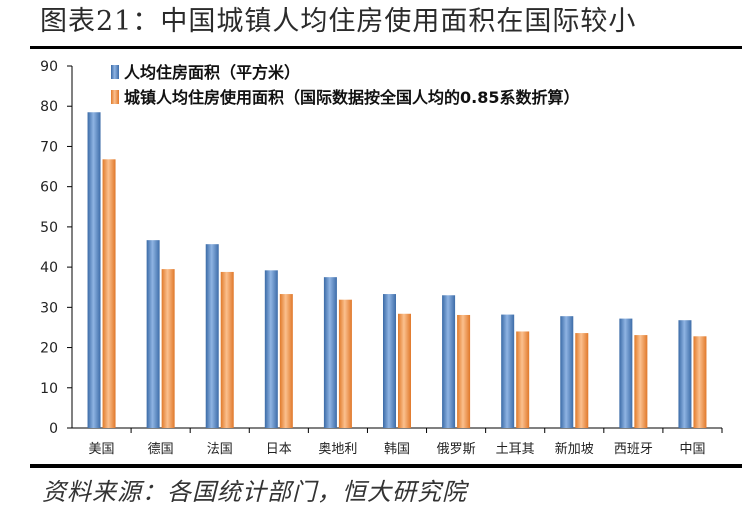 The height and width of the screenshot is (515, 749). What do you see at coordinates (102, 449) in the screenshot?
I see `x-tick-label: 美国` at bounding box center [102, 449].